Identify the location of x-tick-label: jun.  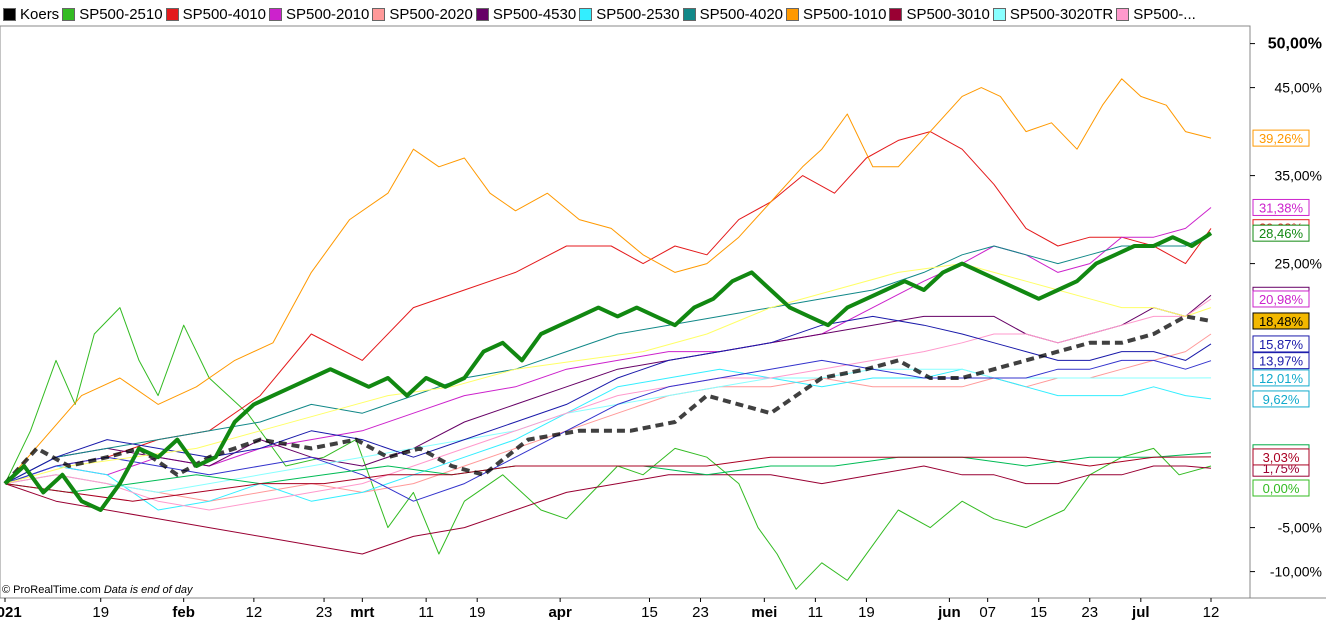
(949, 612).